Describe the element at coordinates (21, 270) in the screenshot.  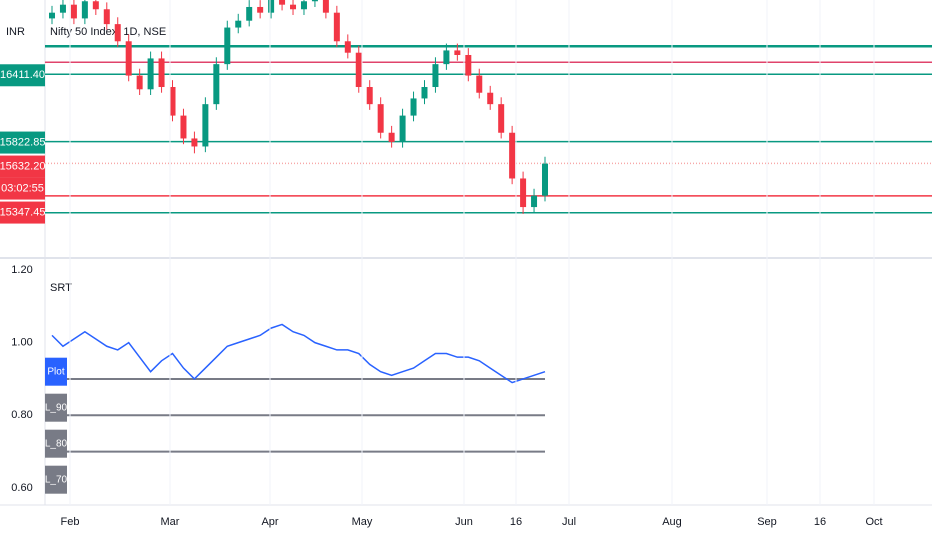
I see `y-tick-label: 1.20` at that location.